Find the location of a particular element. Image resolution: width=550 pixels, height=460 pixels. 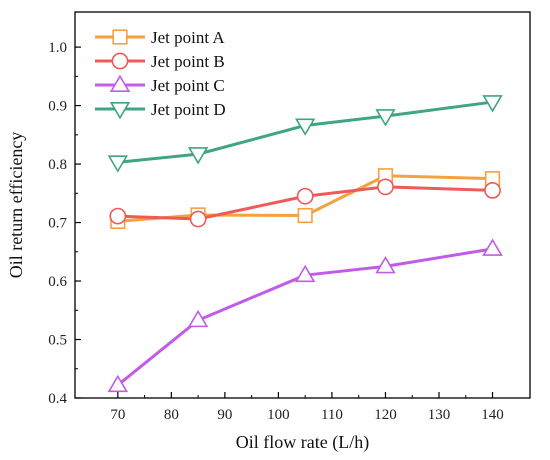

x-axis-title: Oil flow rate (L/h) is located at coordinates (302, 442).